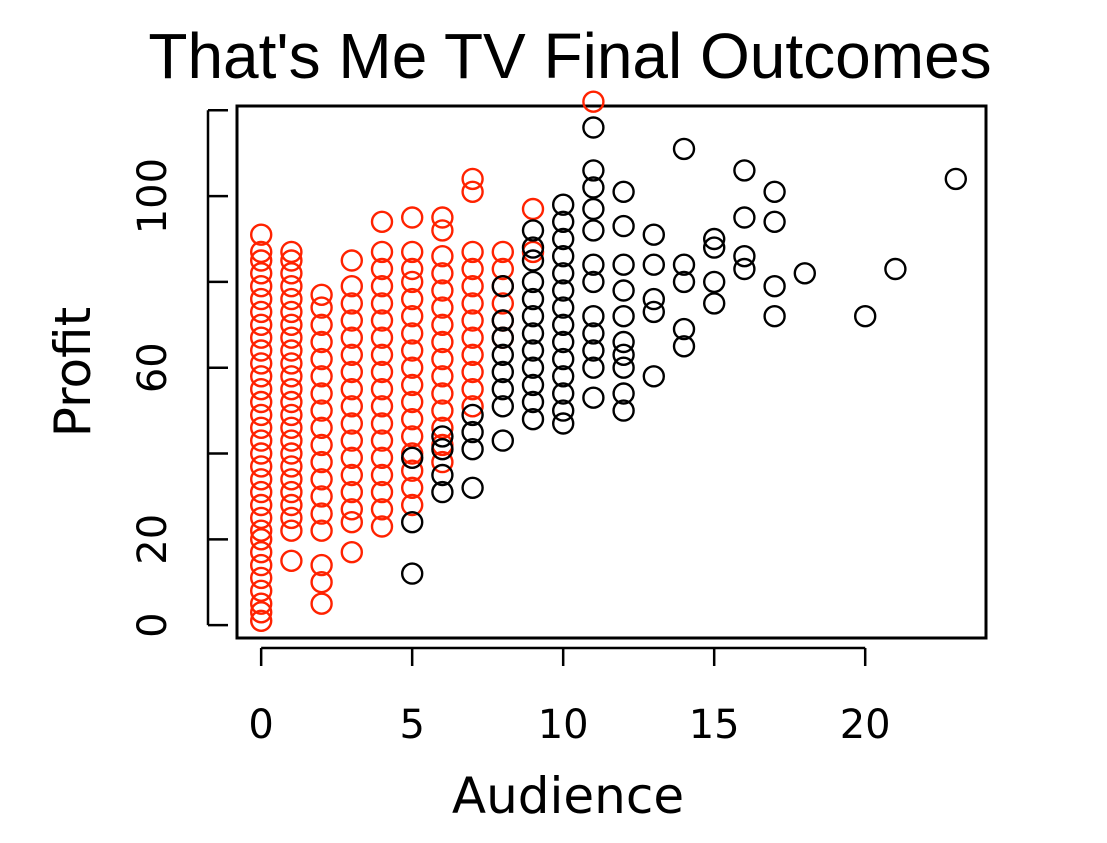 The width and height of the screenshot is (1107, 843). I want to click on x-tick-label: 0, so click(260, 725).